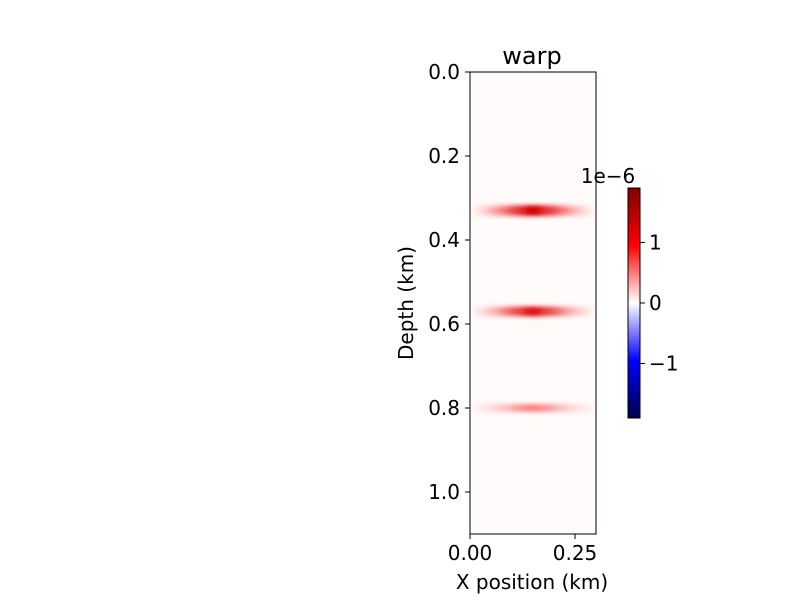  Describe the element at coordinates (532, 582) in the screenshot. I see `x-axis-label: X position (km)` at that location.